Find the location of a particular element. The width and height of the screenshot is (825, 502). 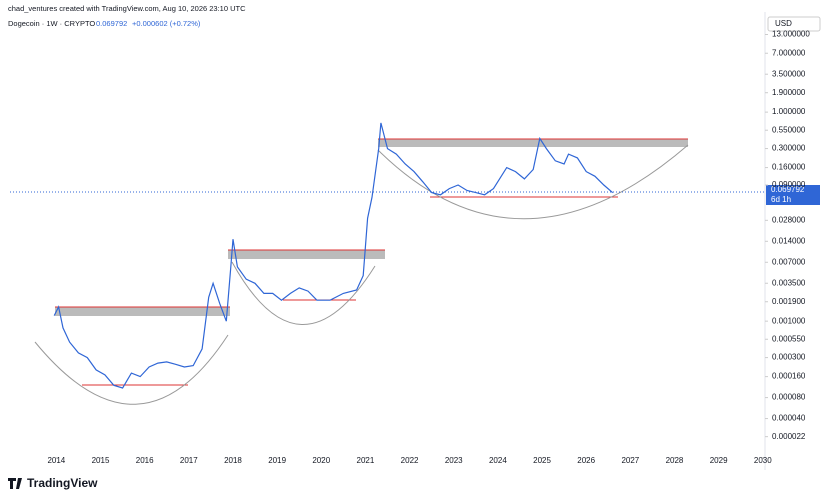

x-tick-label: 2026 is located at coordinates (586, 460).